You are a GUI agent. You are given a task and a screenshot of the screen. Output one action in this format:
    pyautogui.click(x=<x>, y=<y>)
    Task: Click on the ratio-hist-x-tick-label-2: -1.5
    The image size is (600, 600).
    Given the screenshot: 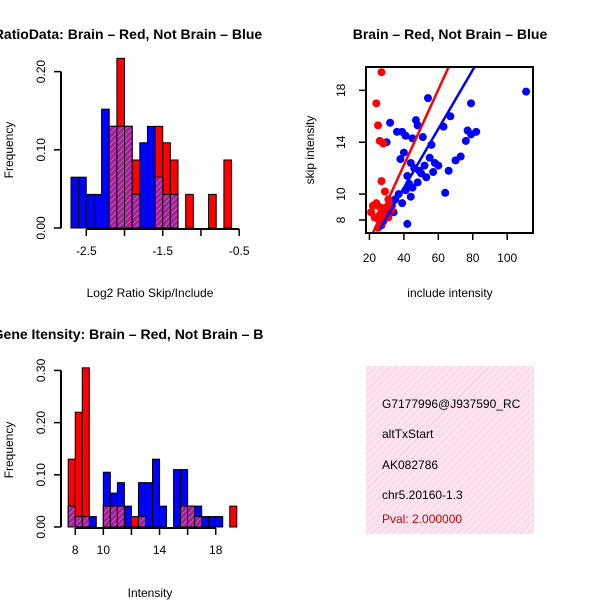 What is the action you would take?
    pyautogui.click(x=162, y=251)
    